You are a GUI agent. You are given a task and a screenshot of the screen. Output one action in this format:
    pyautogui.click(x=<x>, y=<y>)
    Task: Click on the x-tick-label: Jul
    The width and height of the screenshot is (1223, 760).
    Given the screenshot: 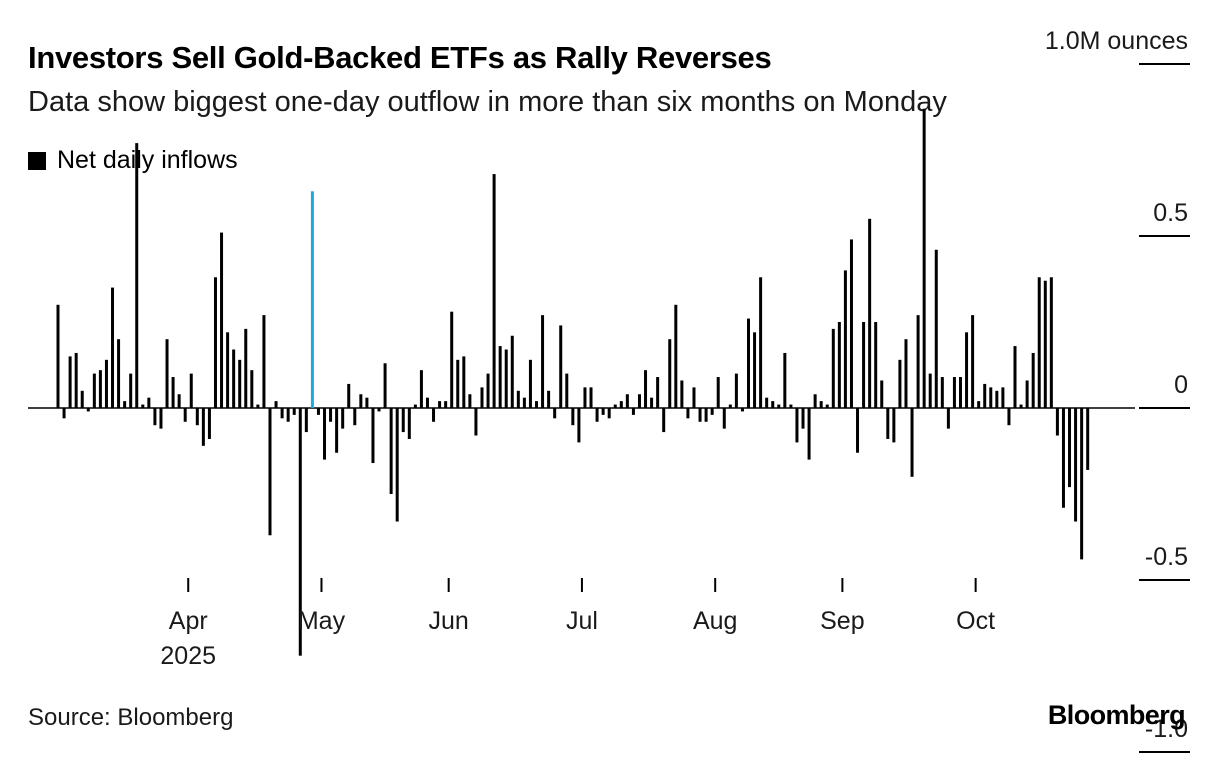 What is the action you would take?
    pyautogui.click(x=582, y=621)
    